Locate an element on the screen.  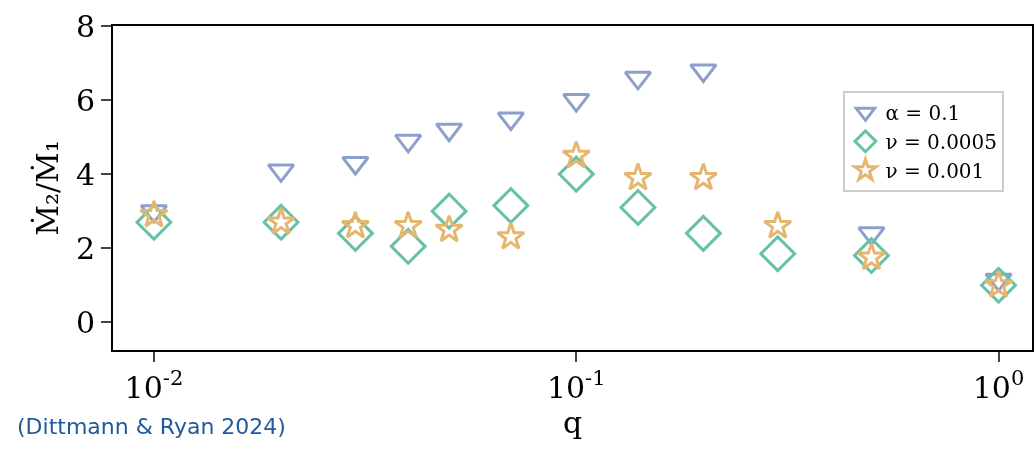
y-axis-title: Ṁ₂/Ṁ₁ is located at coordinates (48, 188).